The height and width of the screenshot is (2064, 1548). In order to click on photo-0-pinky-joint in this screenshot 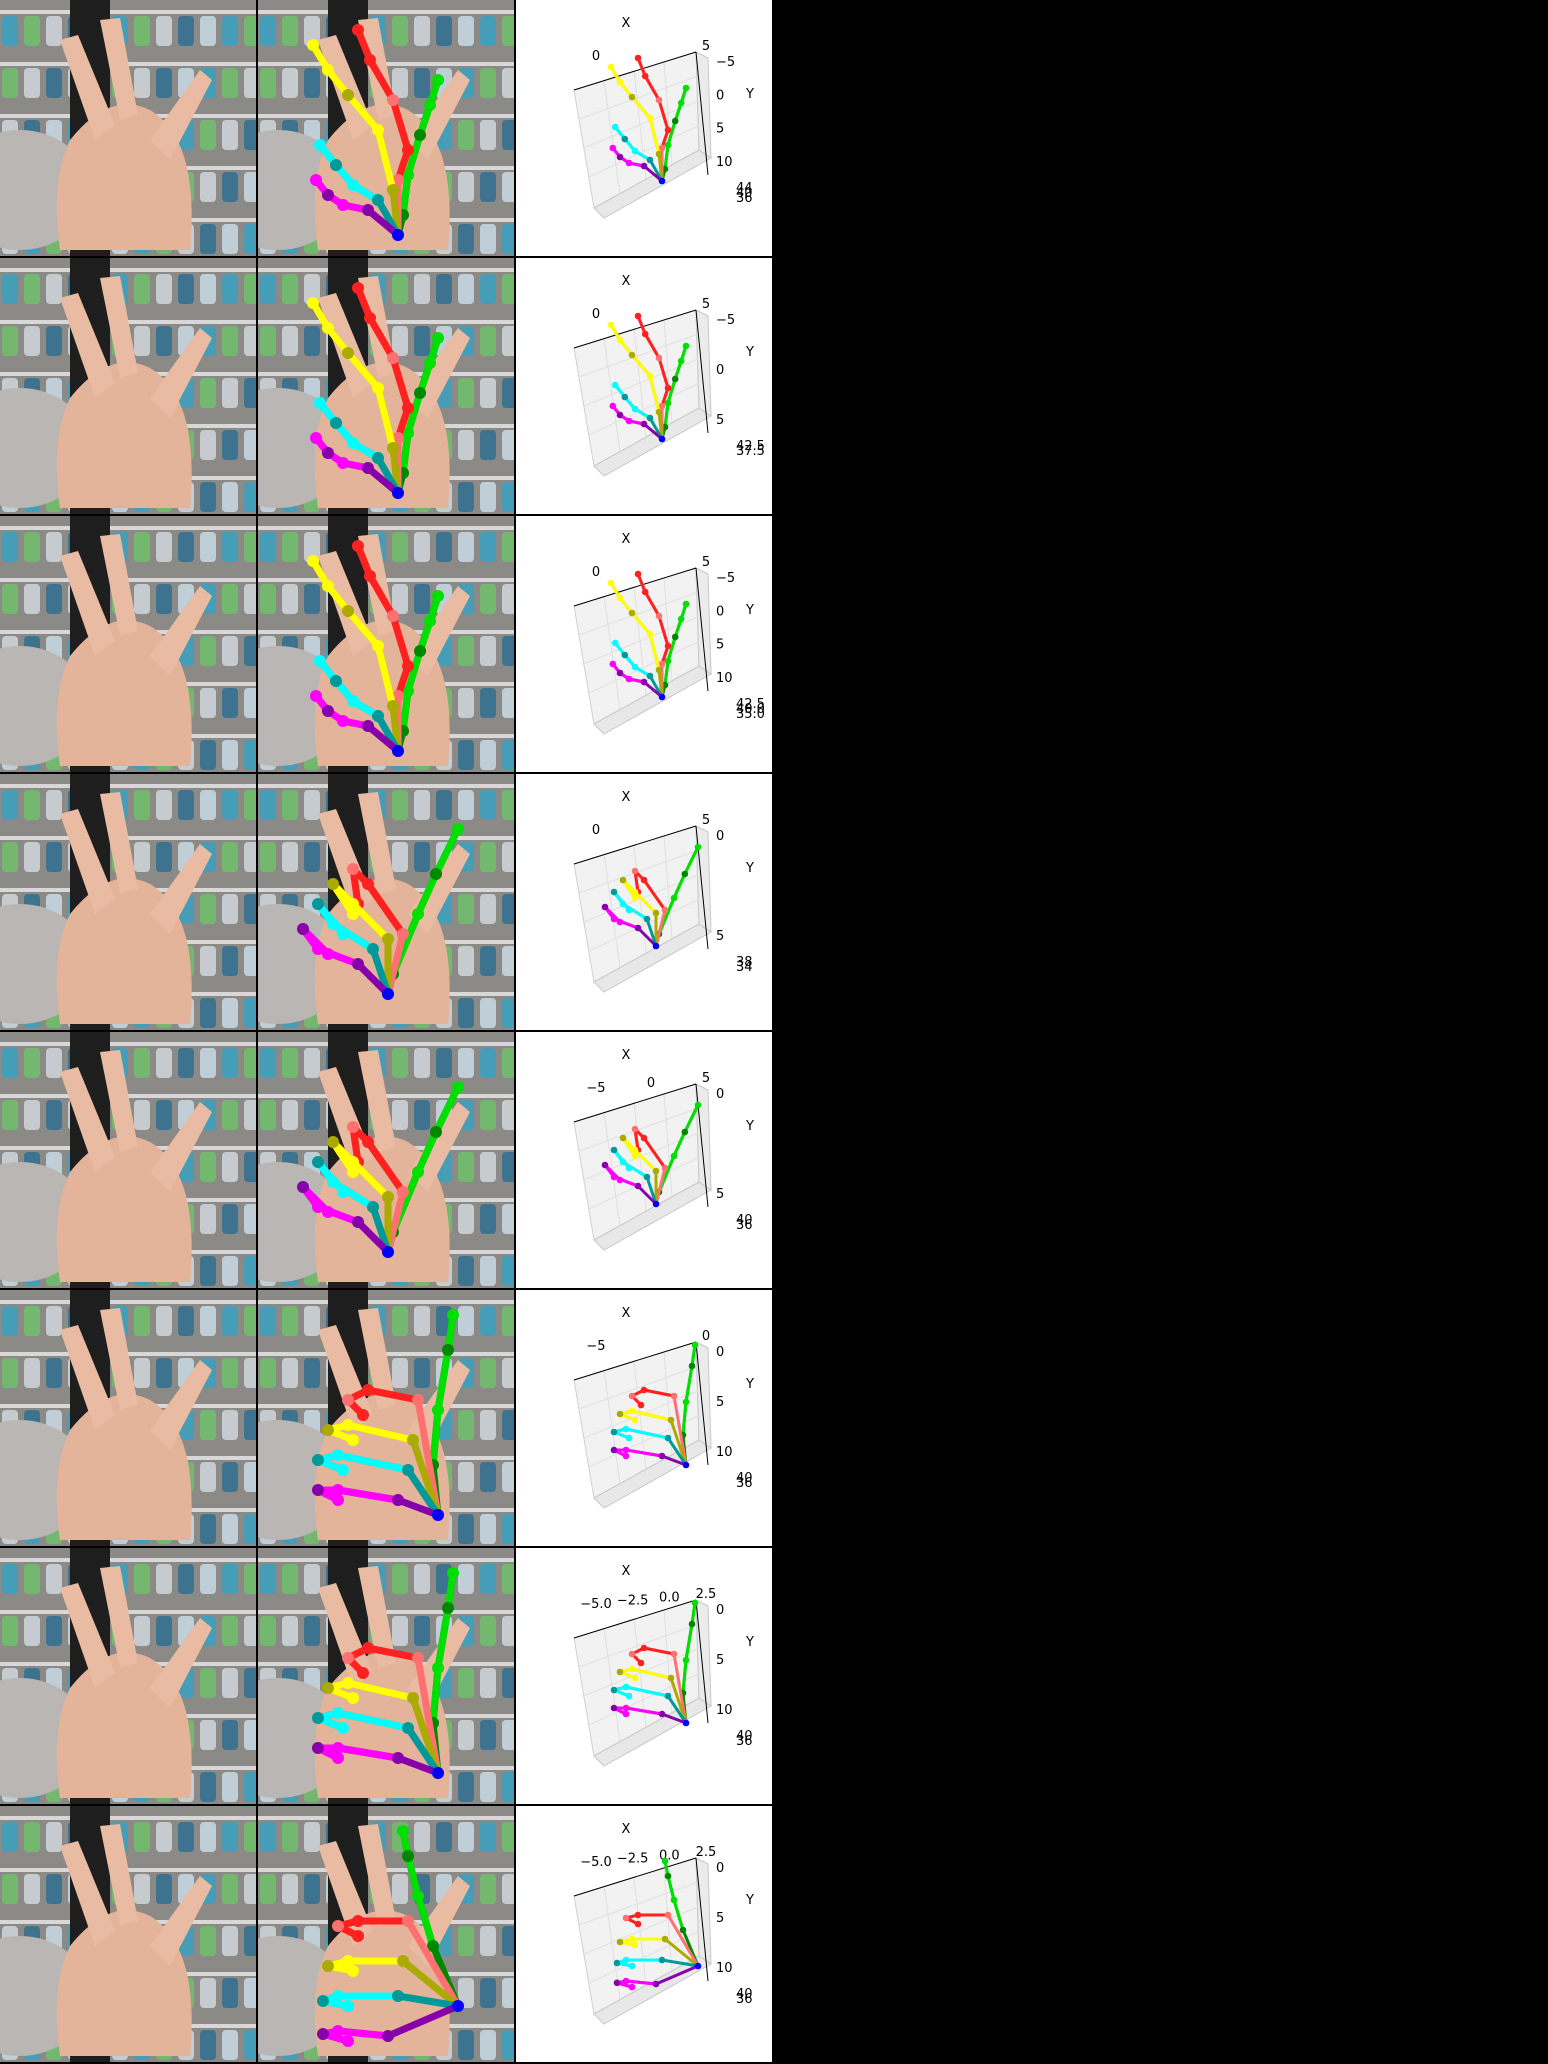, I will do `click(316, 180)`.